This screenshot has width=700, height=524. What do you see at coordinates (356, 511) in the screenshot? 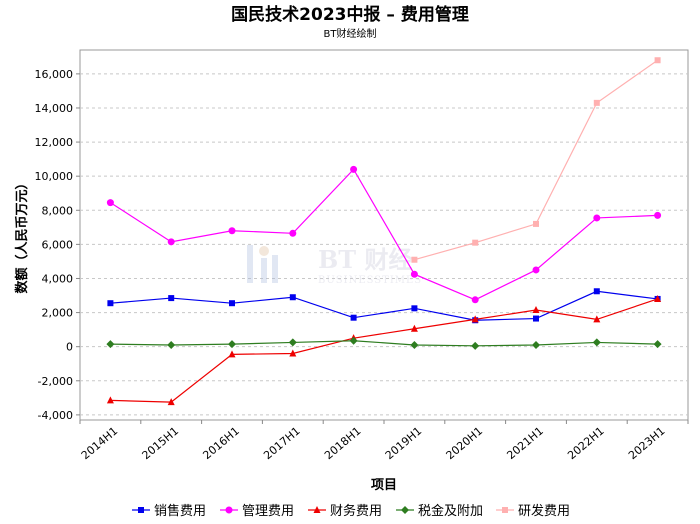
I see `legend-label: 财务费用` at bounding box center [356, 511].